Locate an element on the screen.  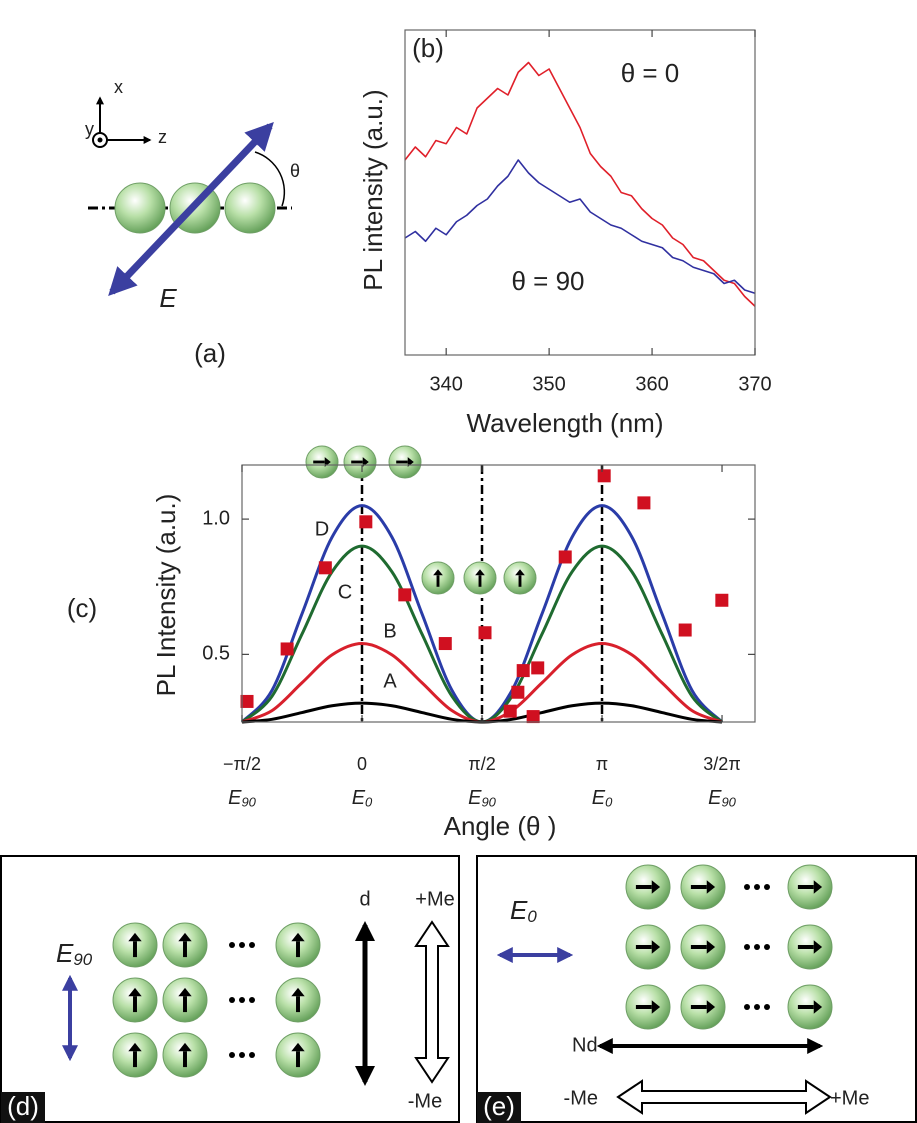
x-tick-label: 350 is located at coordinates (548, 384).